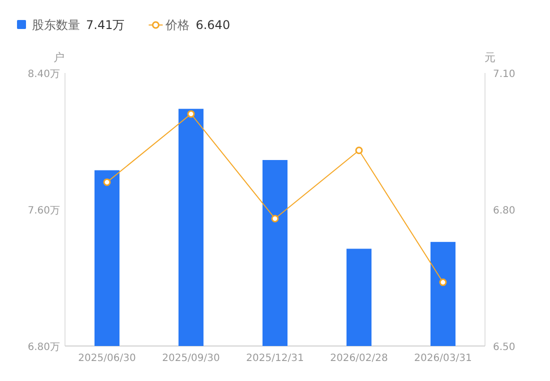 This screenshot has width=550, height=381. I want to click on y-tick-label: 6.80万, so click(44, 347).